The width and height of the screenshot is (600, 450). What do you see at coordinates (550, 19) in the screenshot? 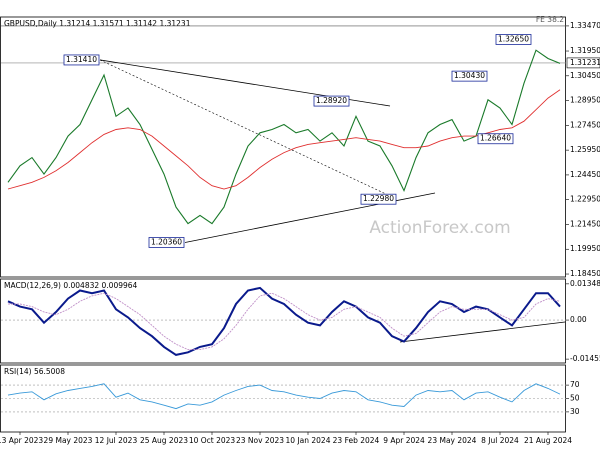
I see `reference-label: FE 38.2` at bounding box center [550, 19].